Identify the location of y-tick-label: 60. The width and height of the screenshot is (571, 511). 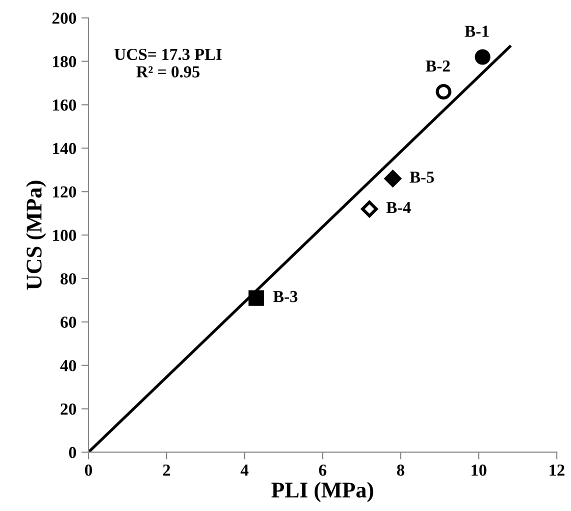
(68, 322).